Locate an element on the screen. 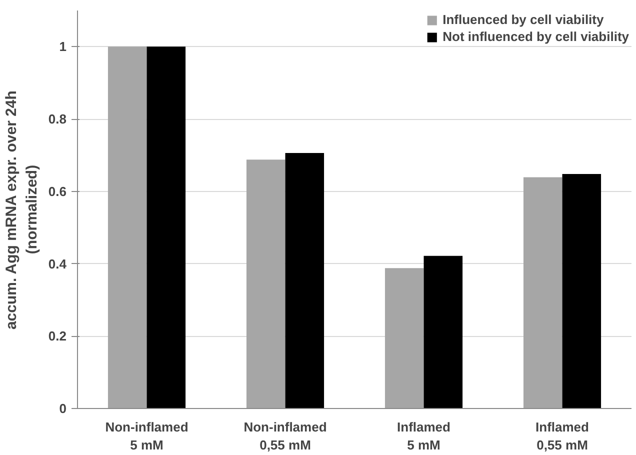  x-tick-label: Non-inflamed 0,55 mM is located at coordinates (285, 436).